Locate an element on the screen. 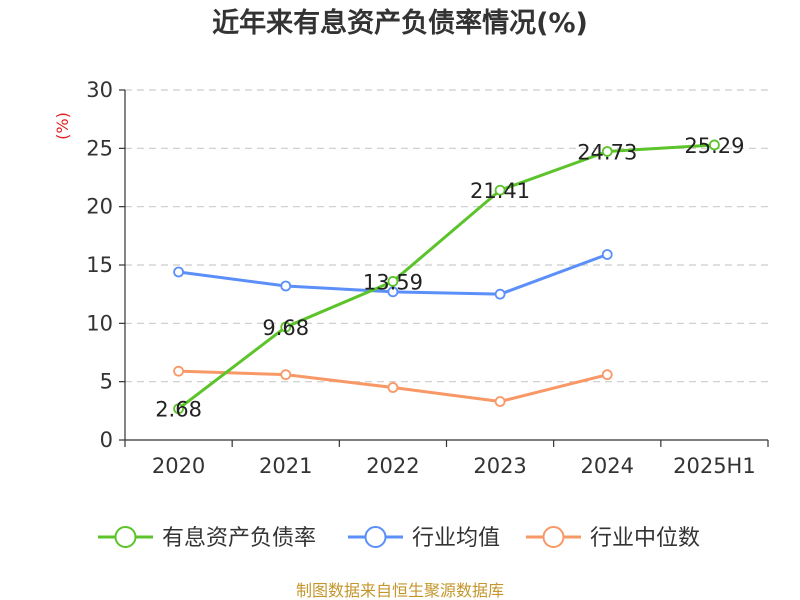  legend-item: 行业中位数 is located at coordinates (613, 538).